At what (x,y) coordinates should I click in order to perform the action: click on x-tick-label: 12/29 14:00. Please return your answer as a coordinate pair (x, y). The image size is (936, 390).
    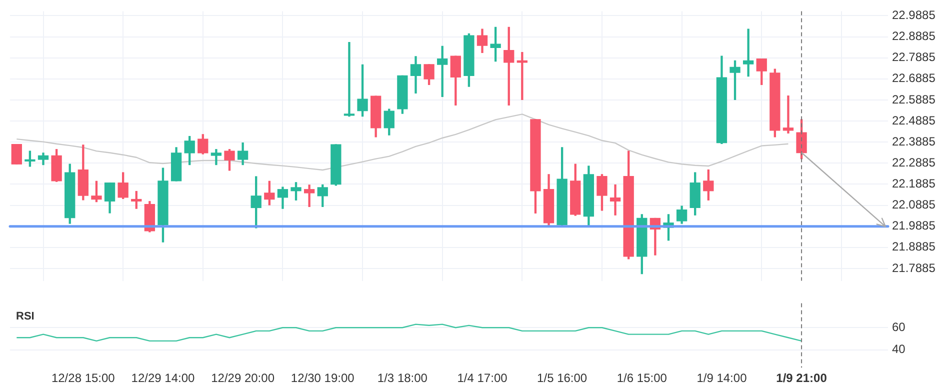
    Looking at the image, I should click on (163, 378).